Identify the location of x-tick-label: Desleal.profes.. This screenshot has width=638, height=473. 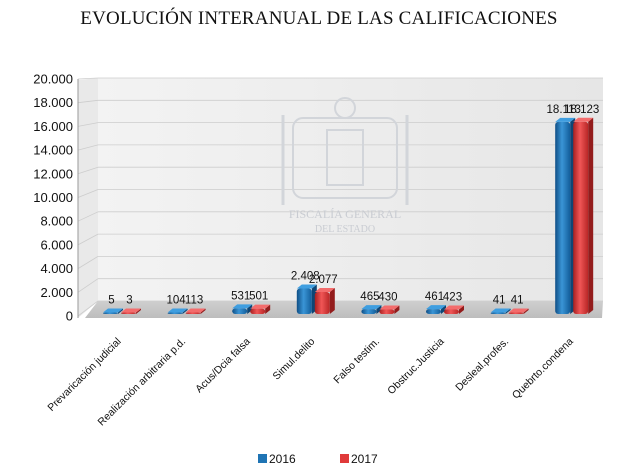
(482, 365).